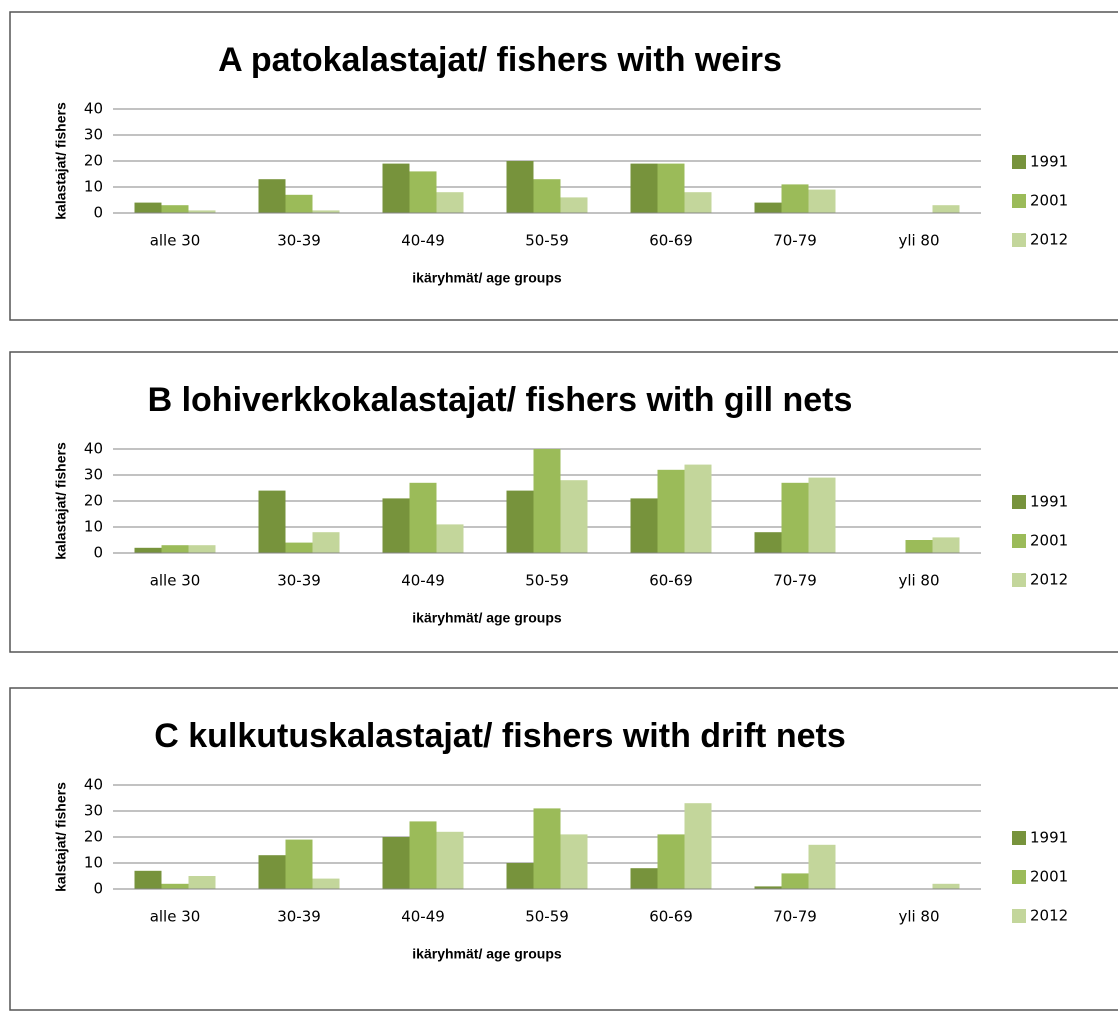 The height and width of the screenshot is (1021, 1118). Describe the element at coordinates (61, 837) in the screenshot. I see `y-axis-title: kalstajat/ fishers` at that location.